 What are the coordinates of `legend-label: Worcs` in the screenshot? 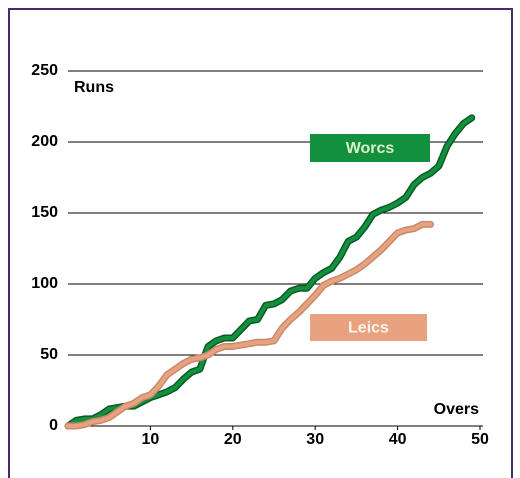 It's located at (370, 148).